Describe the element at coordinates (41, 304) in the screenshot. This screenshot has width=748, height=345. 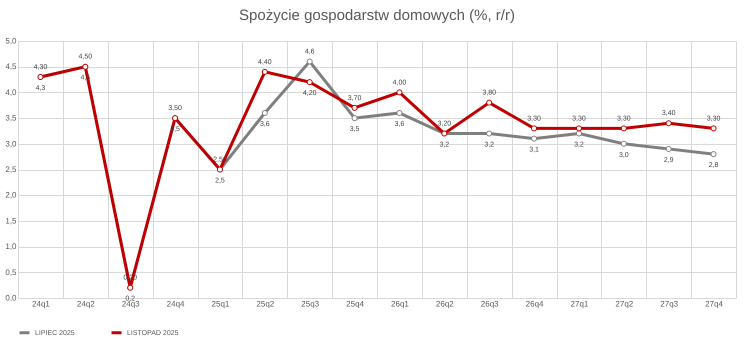
I see `x-tick-label: 24q1` at that location.